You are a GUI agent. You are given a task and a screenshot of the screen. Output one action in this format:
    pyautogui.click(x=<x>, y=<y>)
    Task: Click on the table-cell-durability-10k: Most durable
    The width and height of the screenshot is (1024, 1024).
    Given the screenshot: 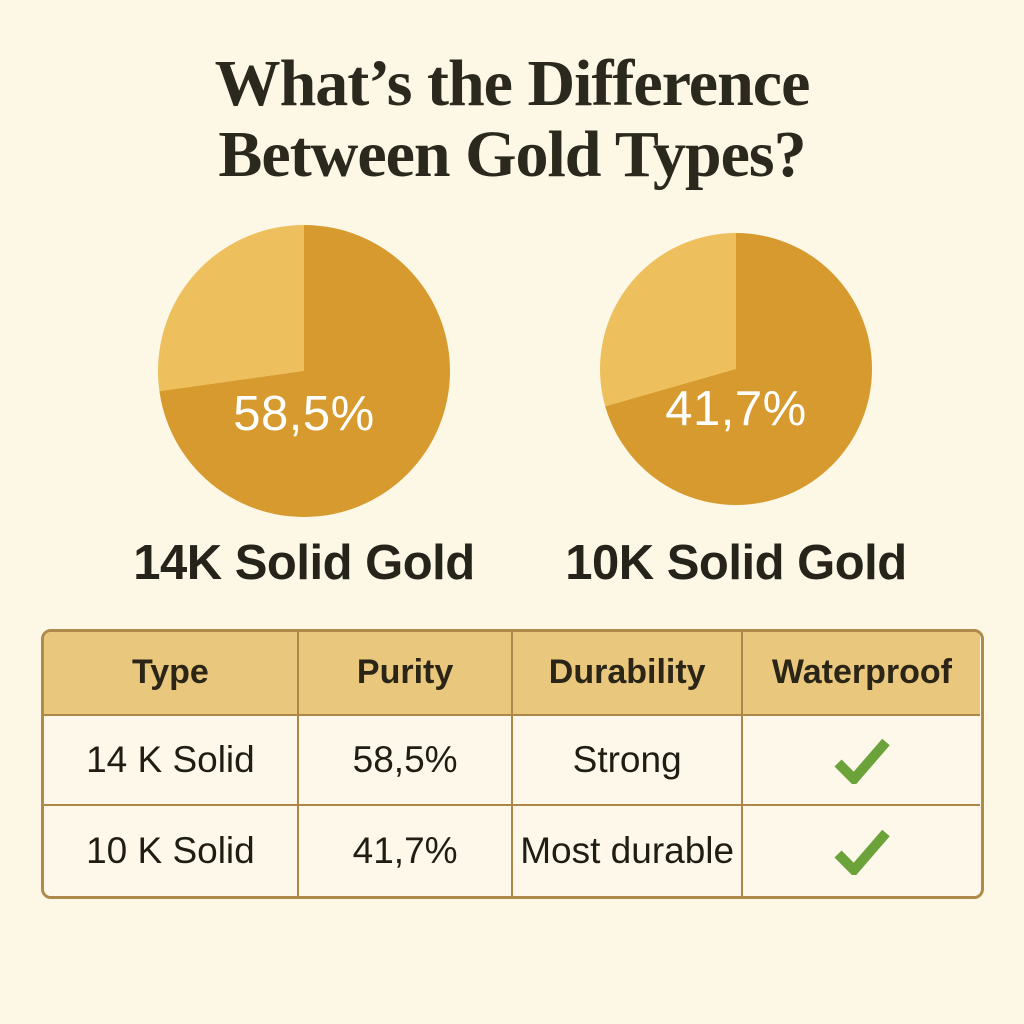 What is the action you would take?
    pyautogui.click(x=628, y=850)
    